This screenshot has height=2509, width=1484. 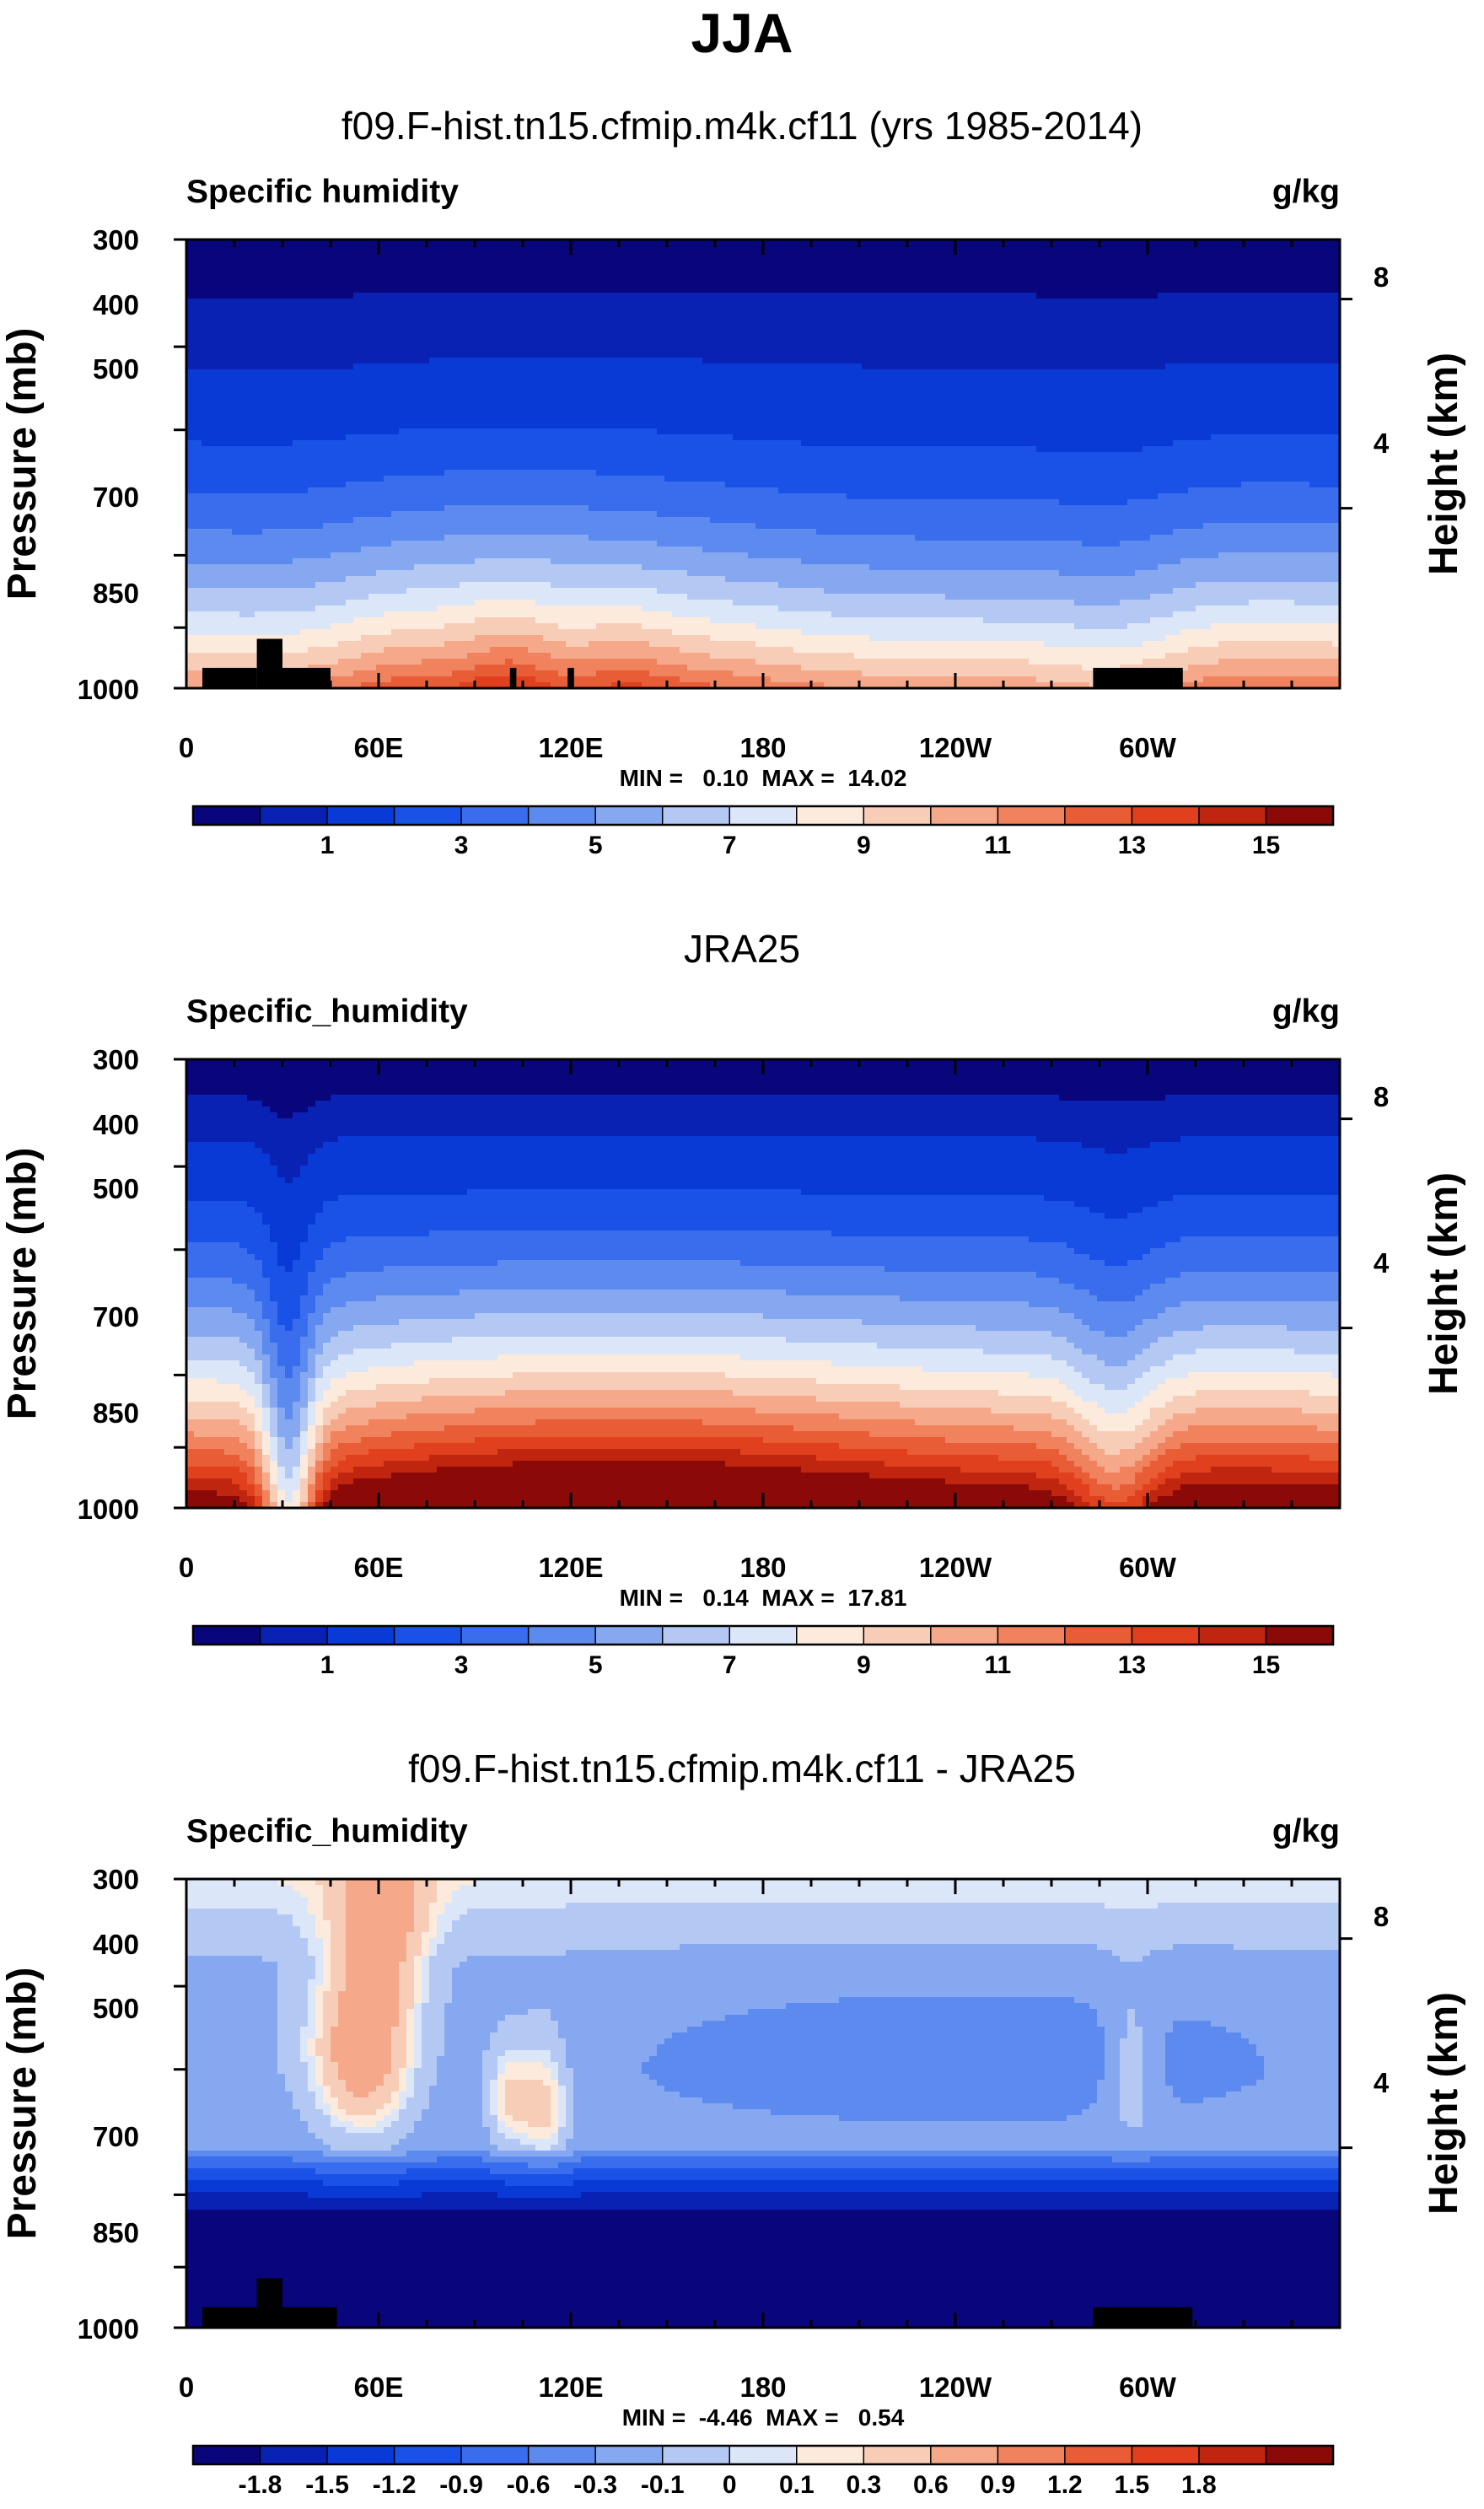 I want to click on colorbar-label: -0.9, so click(x=461, y=2485).